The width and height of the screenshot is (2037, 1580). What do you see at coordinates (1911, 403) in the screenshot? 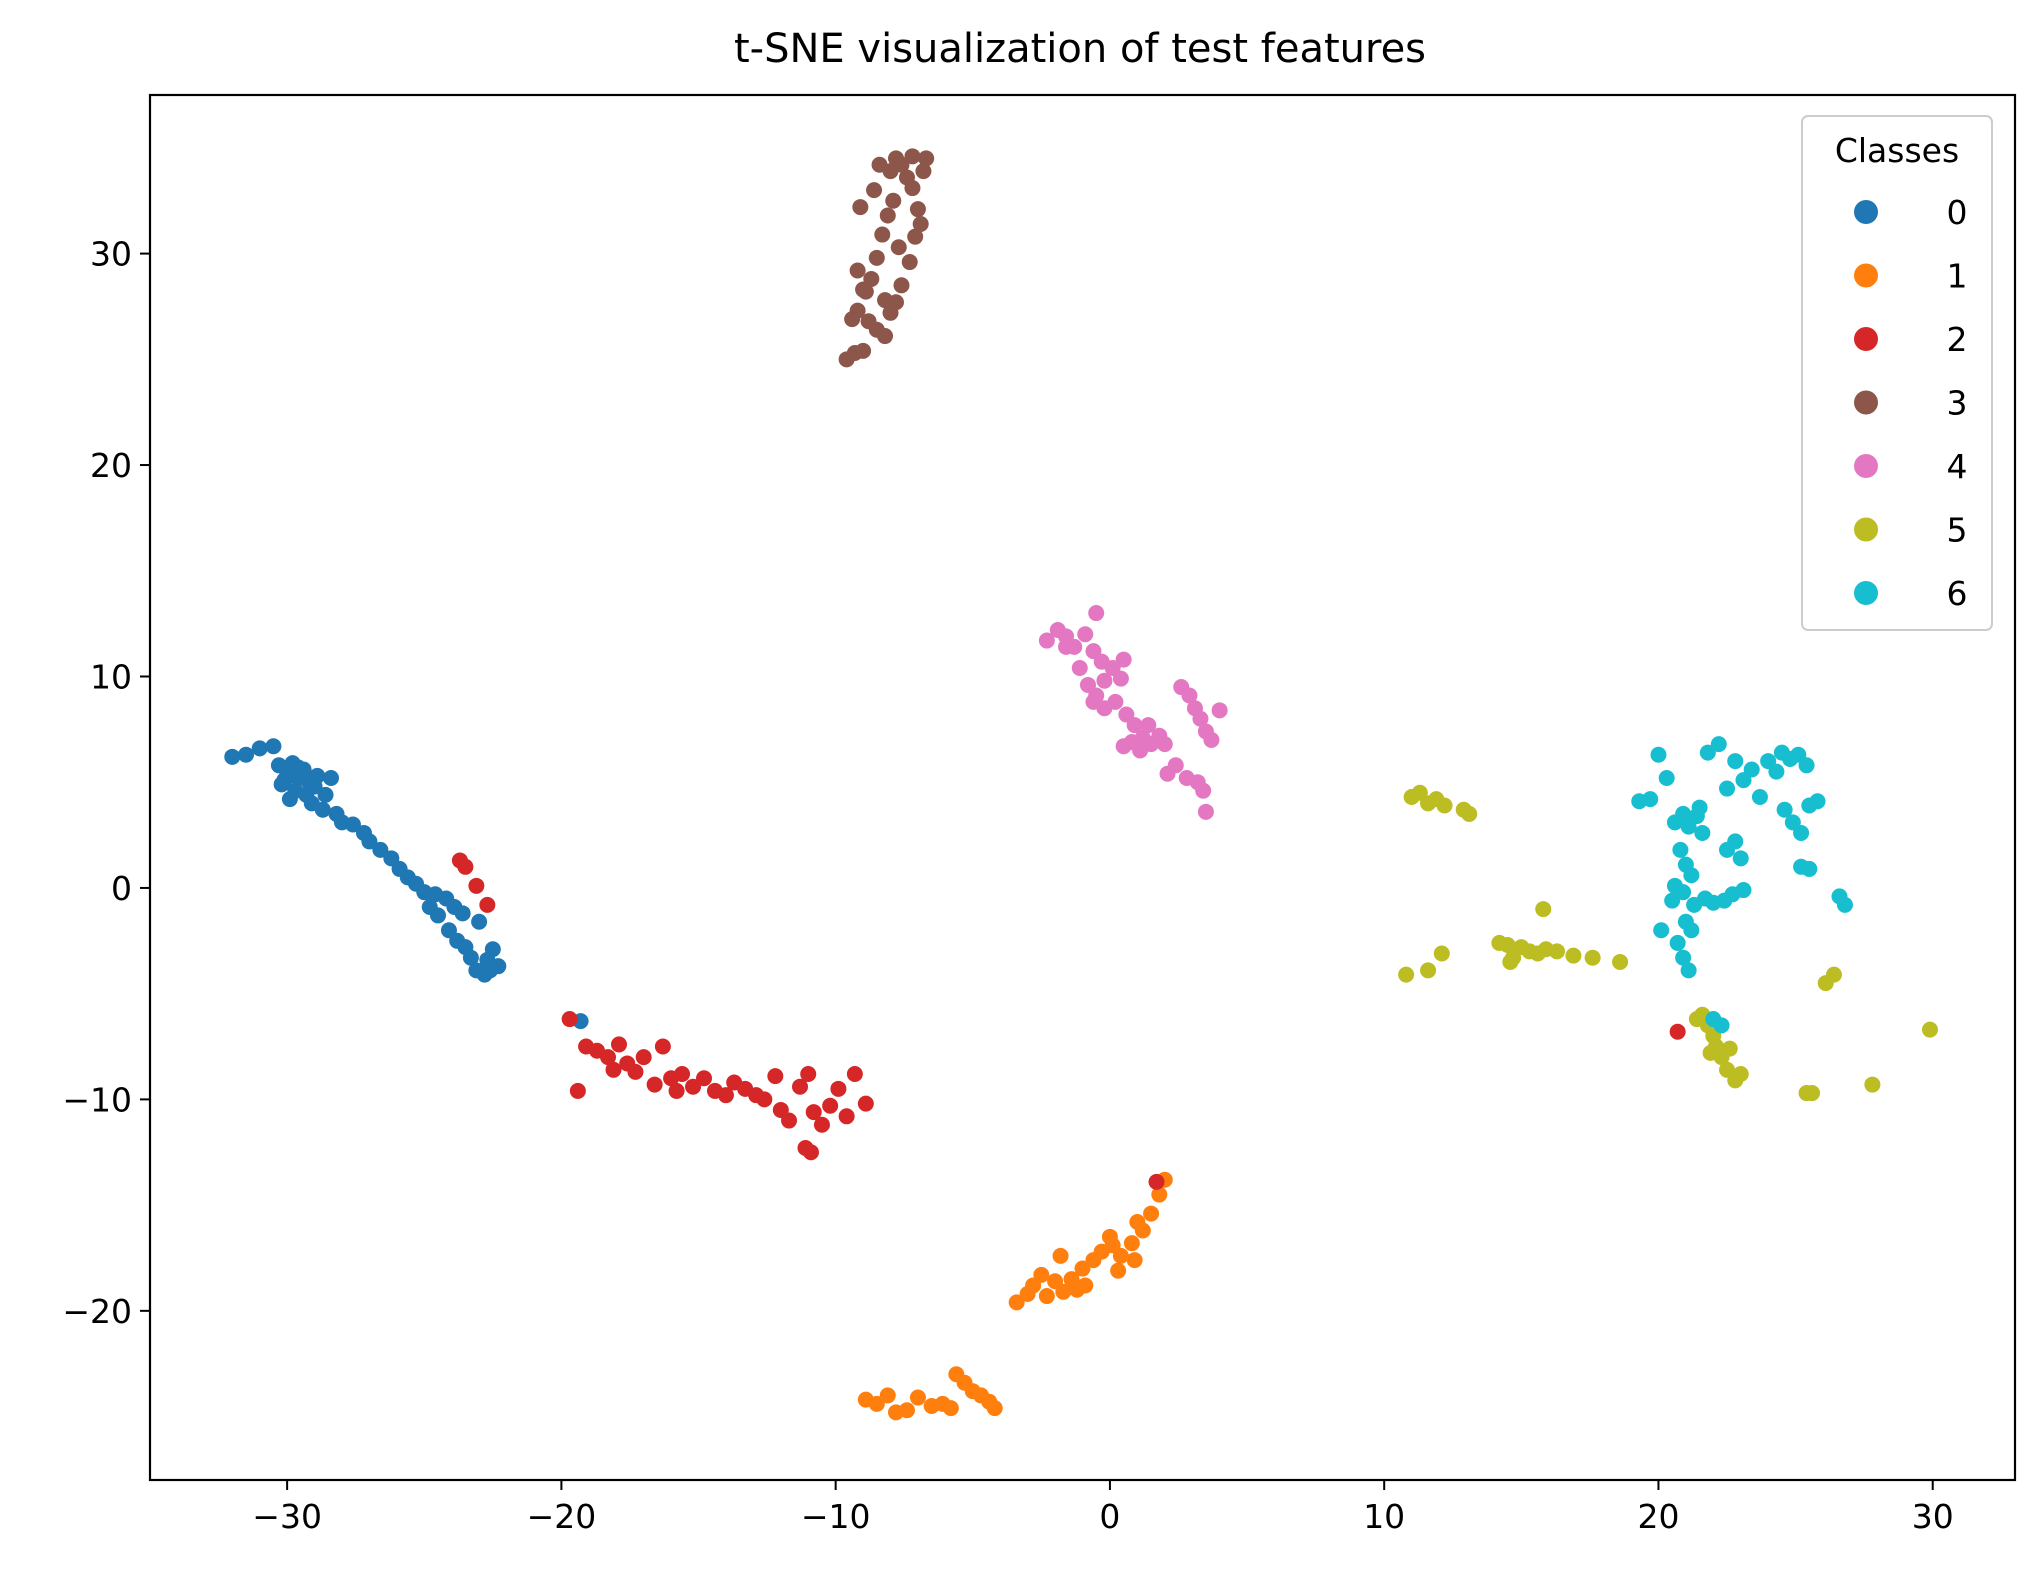
I see `legend-entries: 0 1 2 3 4 5 6` at bounding box center [1911, 403].